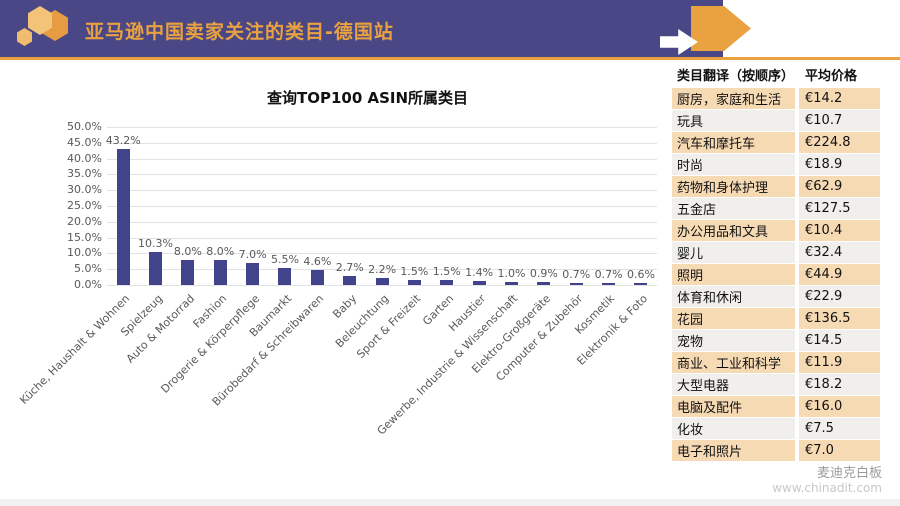 The width and height of the screenshot is (900, 506). Describe the element at coordinates (84, 221) in the screenshot. I see `y-tick-label: 20.0%` at that location.